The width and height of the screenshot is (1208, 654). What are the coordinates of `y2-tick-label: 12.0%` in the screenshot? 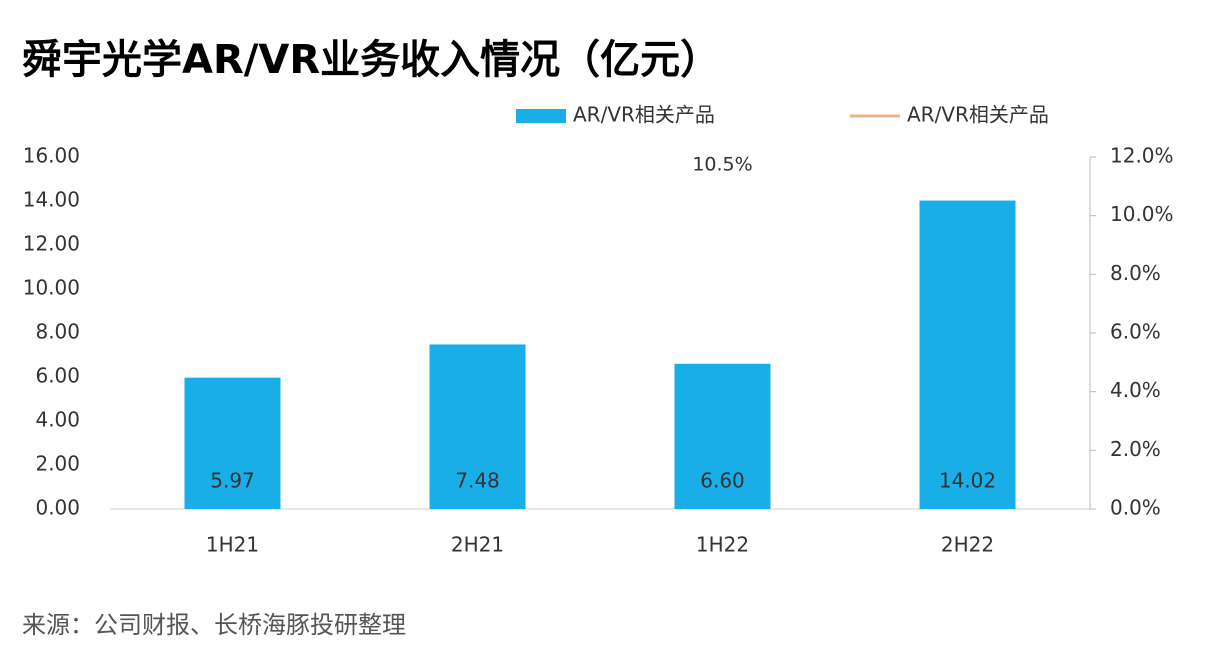 It's located at (1142, 156).